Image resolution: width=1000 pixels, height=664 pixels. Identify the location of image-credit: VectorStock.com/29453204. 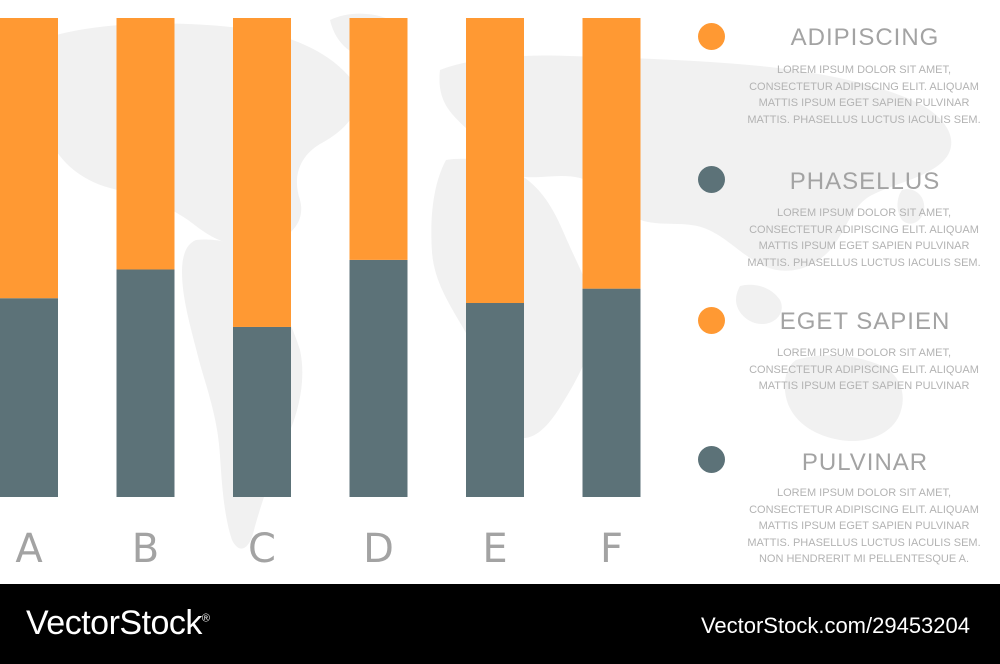
(835, 625).